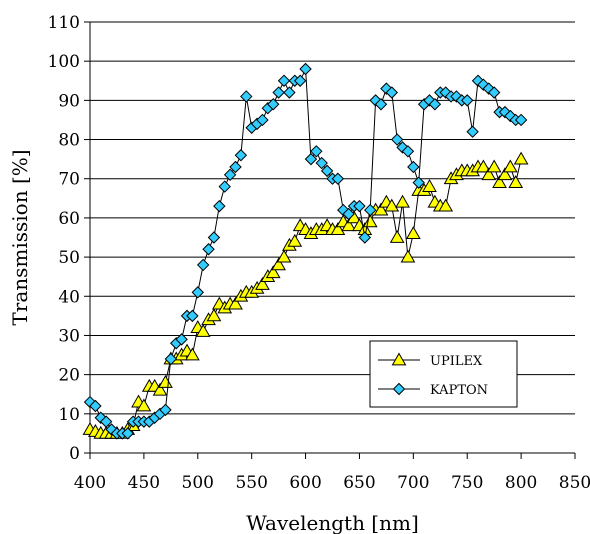 The width and height of the screenshot is (590, 534). Describe the element at coordinates (64, 23) in the screenshot. I see `y-tick-label: 110` at that location.